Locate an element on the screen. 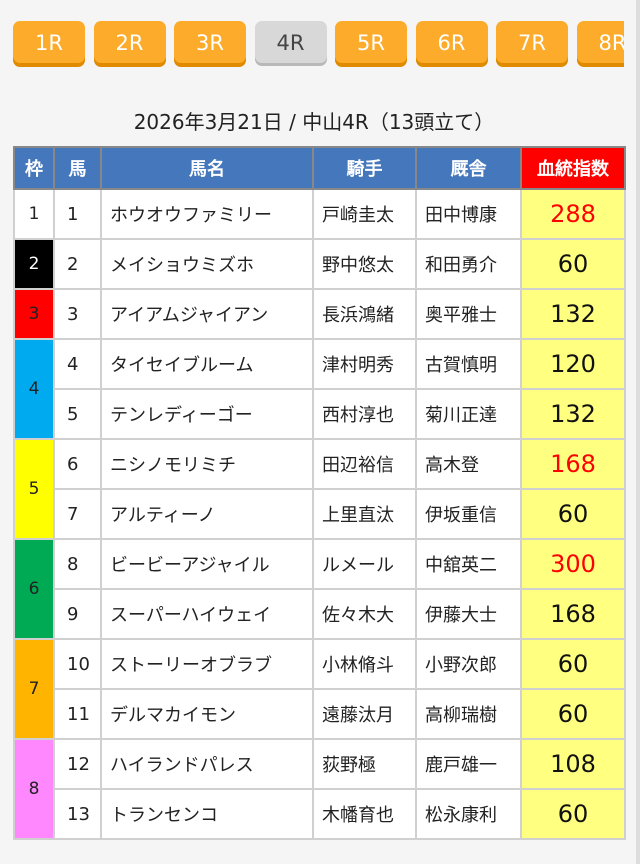 The height and width of the screenshot is (864, 640). jockey: 木幡育也 is located at coordinates (364, 814).